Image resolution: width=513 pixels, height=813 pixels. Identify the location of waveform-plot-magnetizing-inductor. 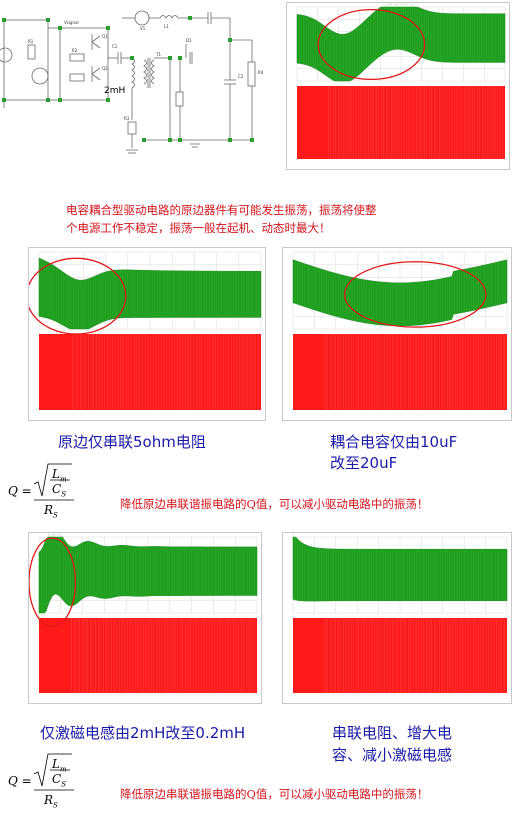
(145, 618).